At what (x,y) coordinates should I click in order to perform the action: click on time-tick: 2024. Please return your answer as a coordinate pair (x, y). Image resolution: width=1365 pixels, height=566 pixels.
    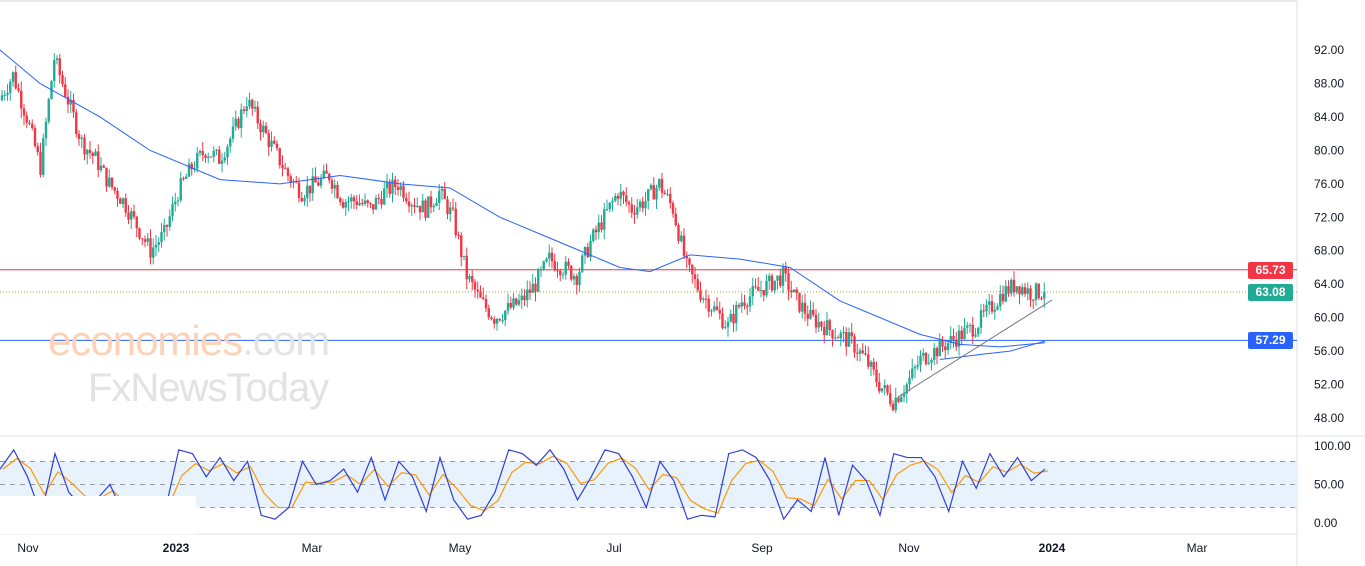
    Looking at the image, I should click on (1052, 548).